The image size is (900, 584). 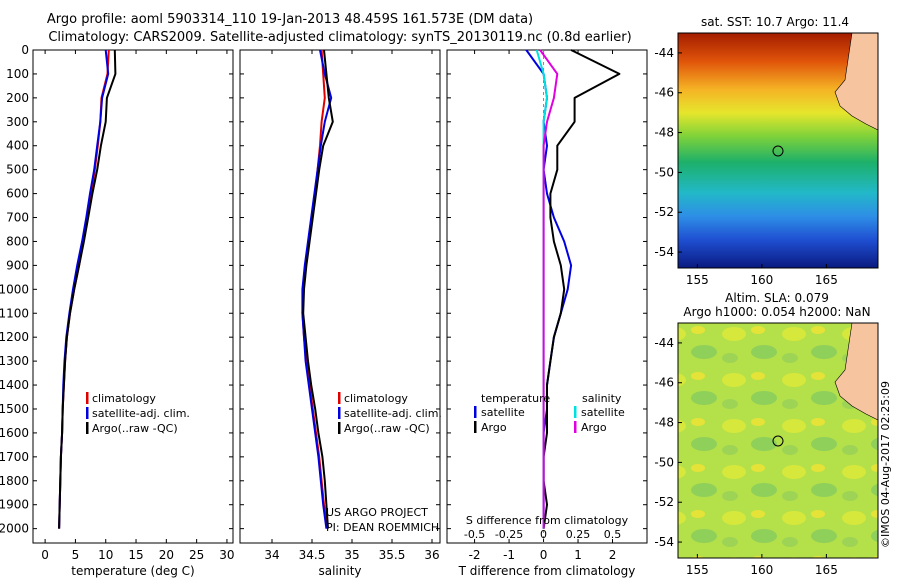 I want to click on x-tick-label: 36, so click(x=431, y=555).